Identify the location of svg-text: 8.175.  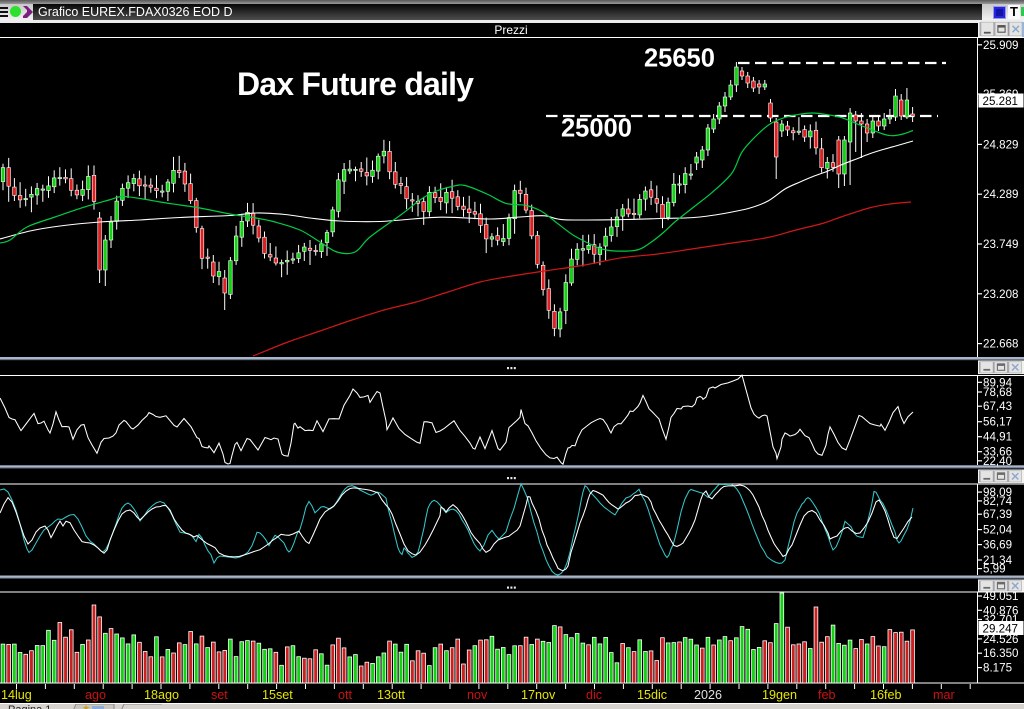
(997, 668).